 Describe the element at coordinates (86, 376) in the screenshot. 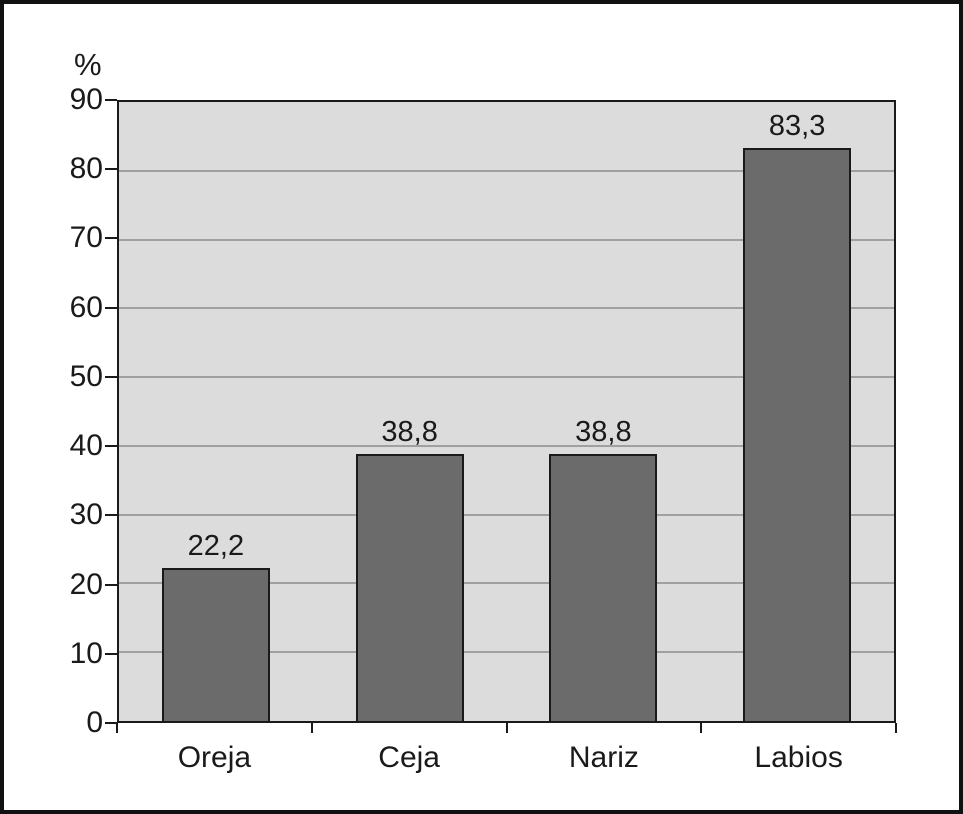

I see `y-tick-label: 50` at that location.